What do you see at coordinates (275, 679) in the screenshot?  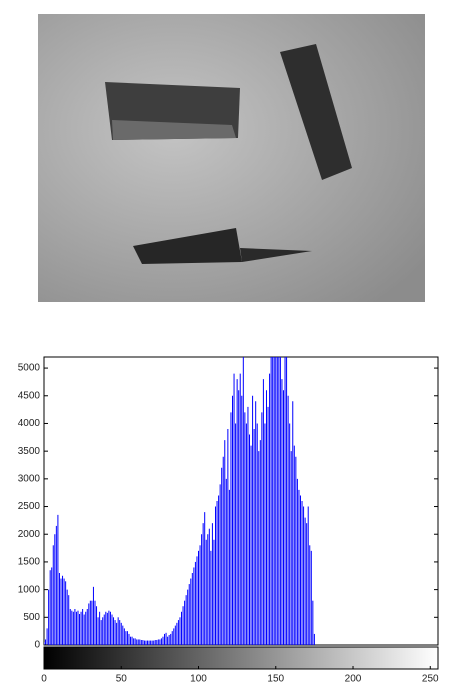 I see `x-tick-label: 150` at bounding box center [275, 679].